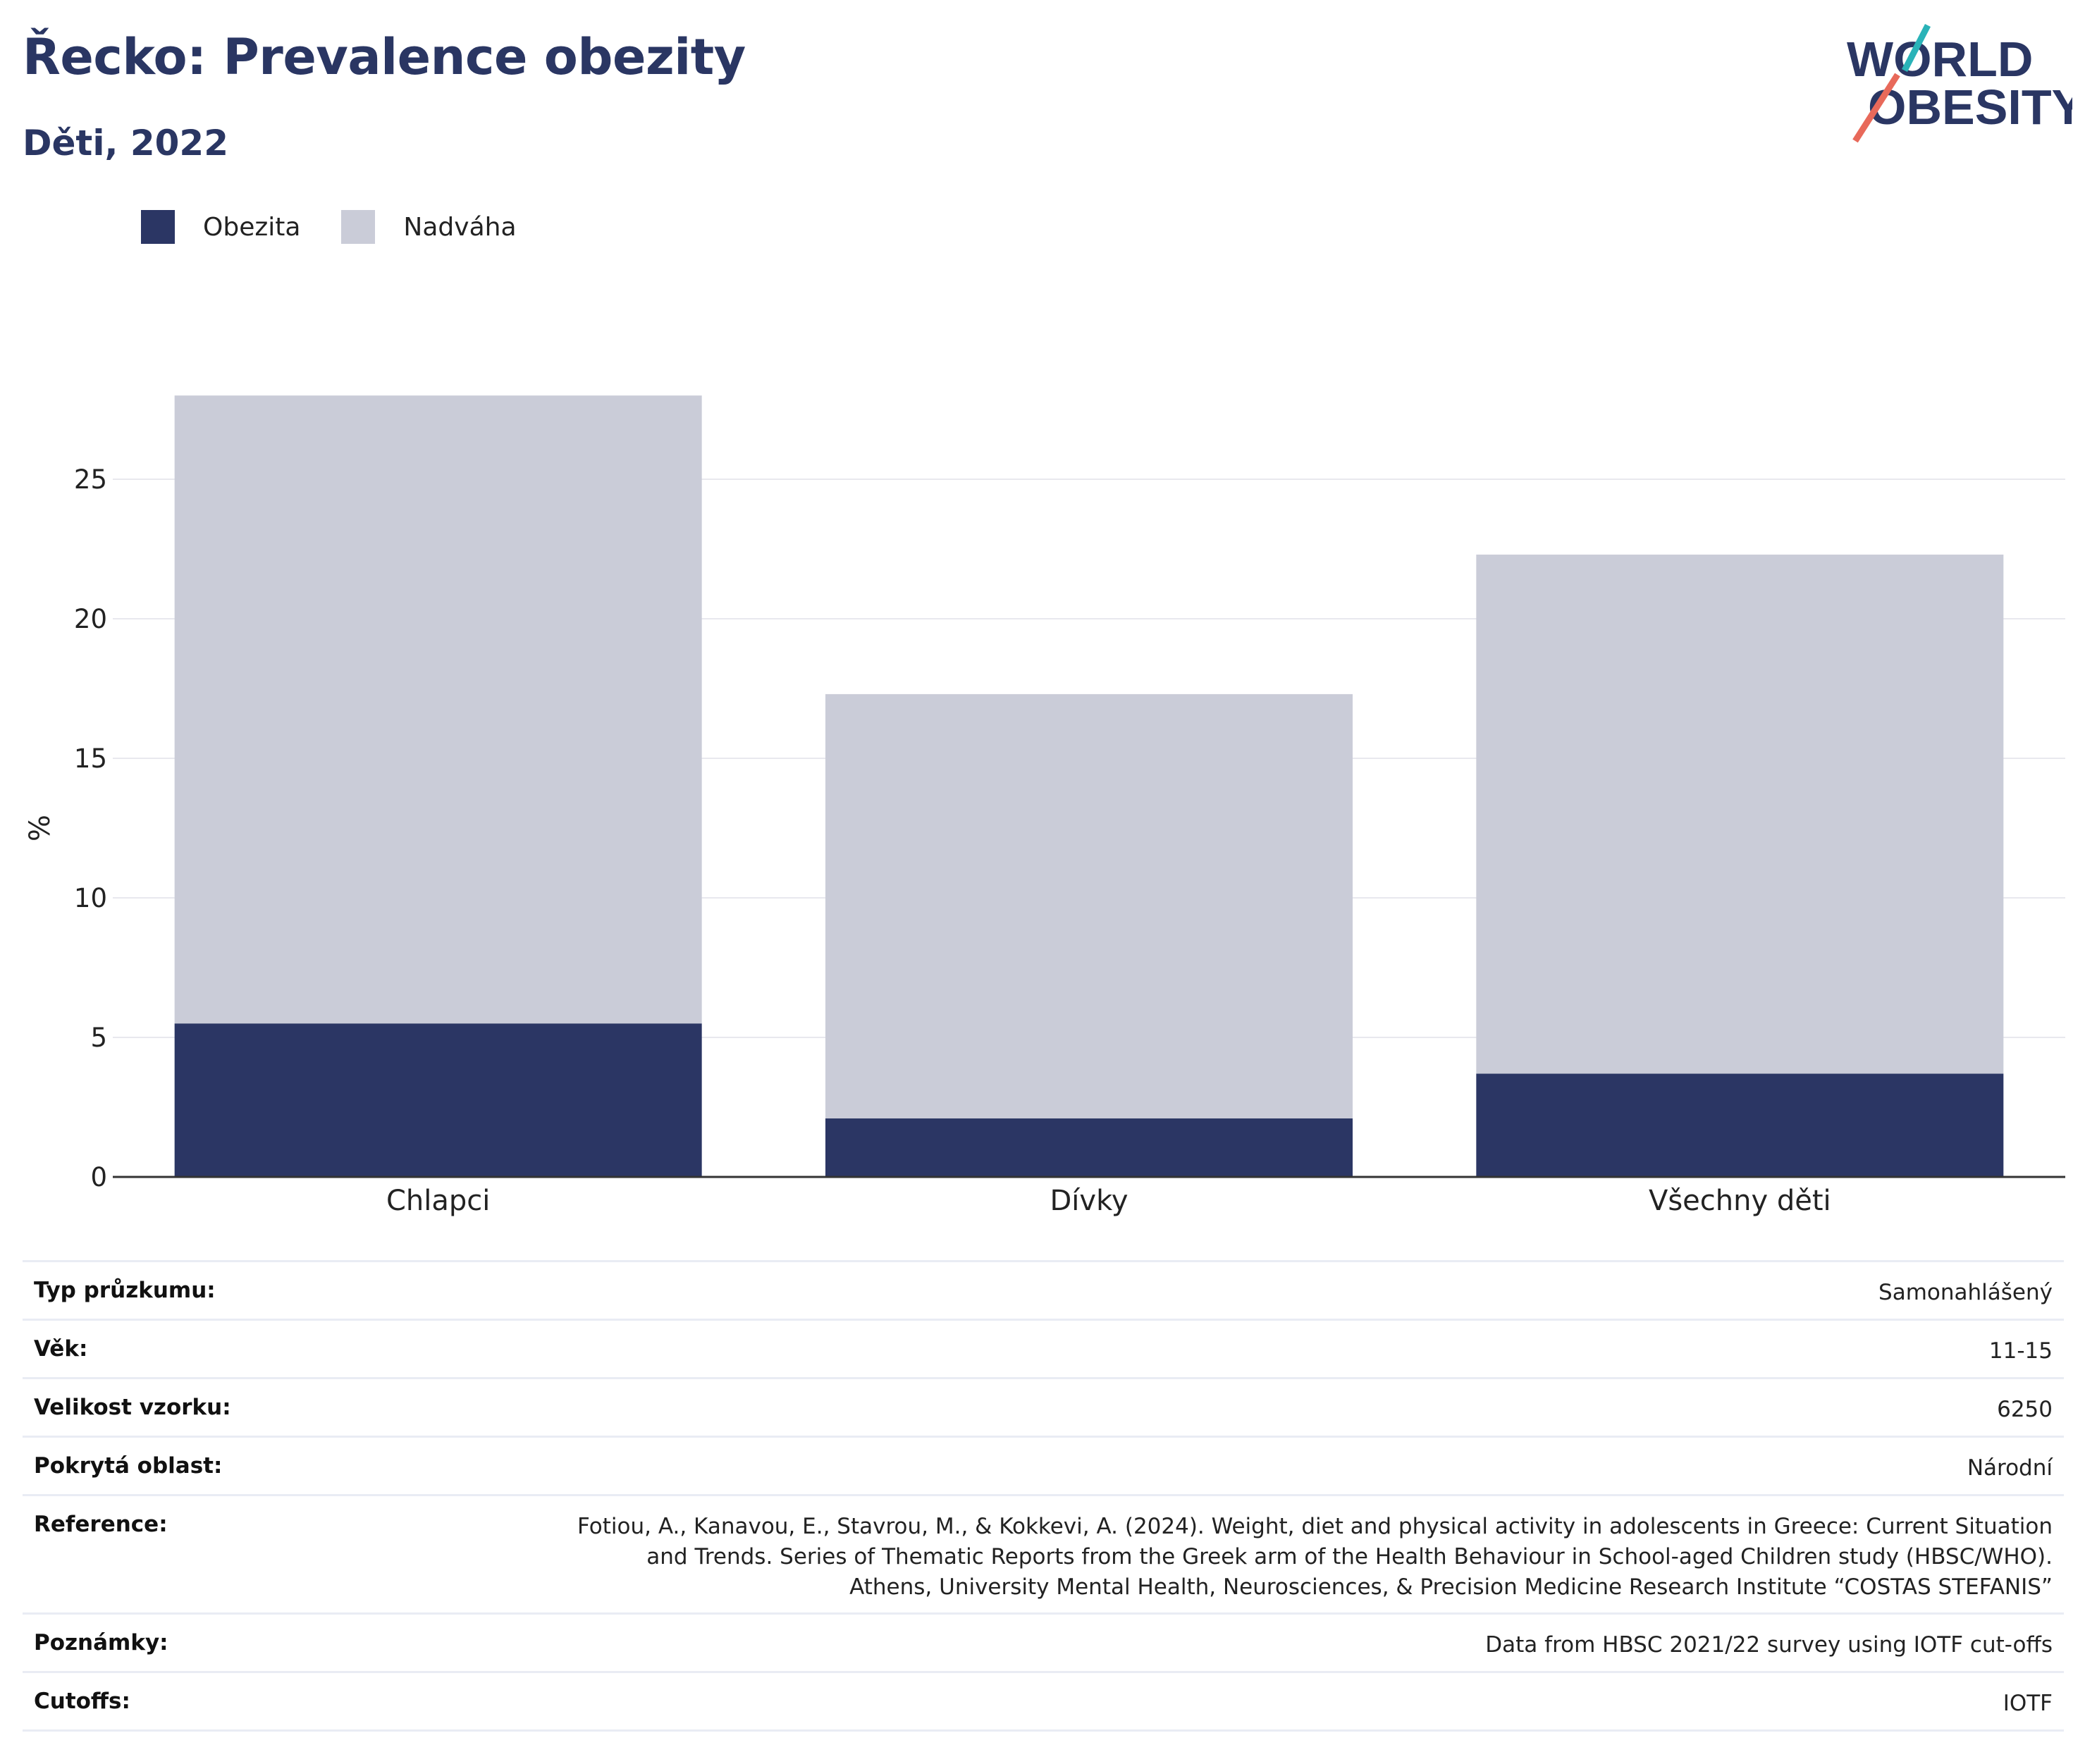  What do you see at coordinates (132, 1407) in the screenshot?
I see `info-label: Velikost vzorku:` at bounding box center [132, 1407].